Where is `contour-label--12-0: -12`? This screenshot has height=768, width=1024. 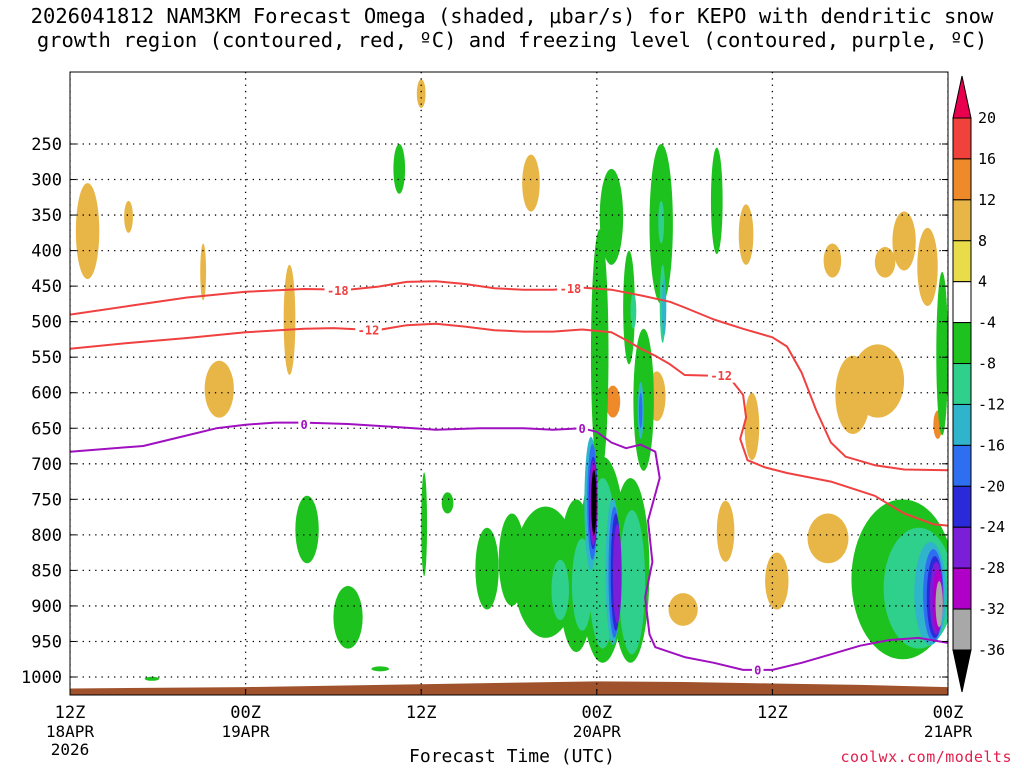 contour-label--12-0: -12 is located at coordinates (369, 331).